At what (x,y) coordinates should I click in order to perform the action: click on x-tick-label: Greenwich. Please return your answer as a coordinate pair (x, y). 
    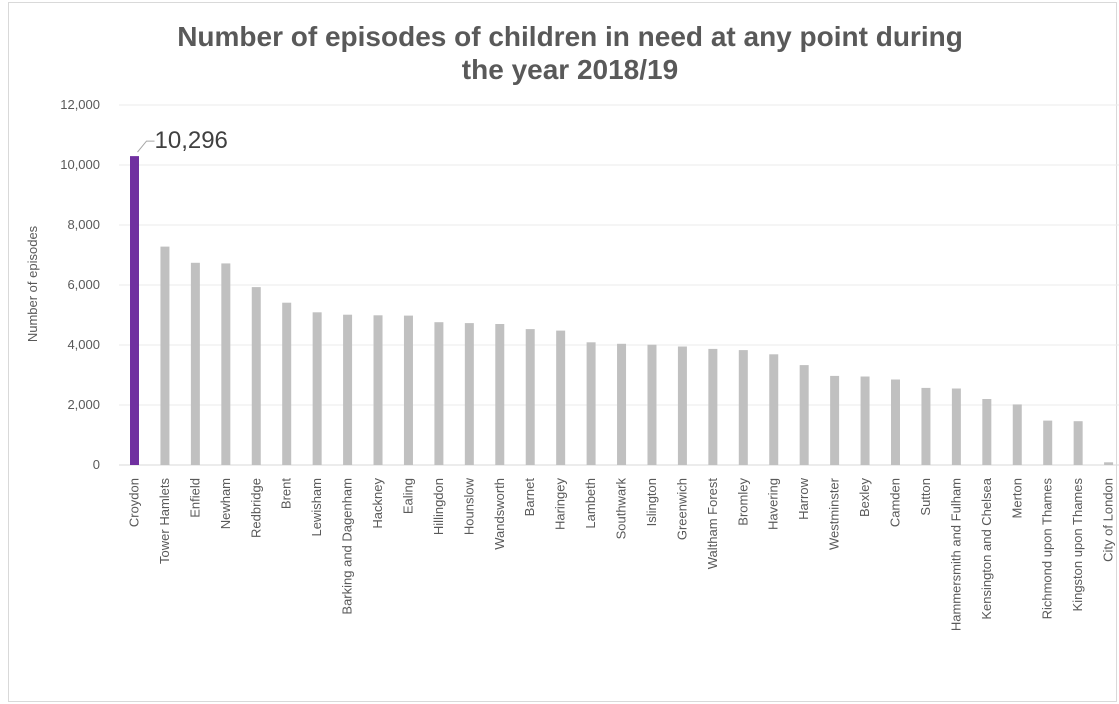
    Looking at the image, I should click on (681, 509).